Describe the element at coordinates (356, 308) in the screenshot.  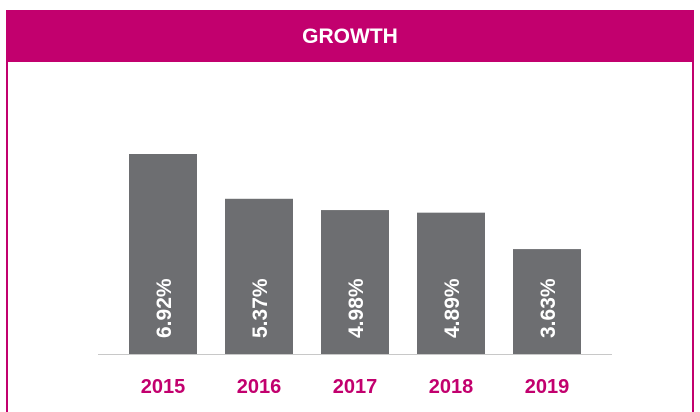
I see `value-label: 4.98%` at that location.